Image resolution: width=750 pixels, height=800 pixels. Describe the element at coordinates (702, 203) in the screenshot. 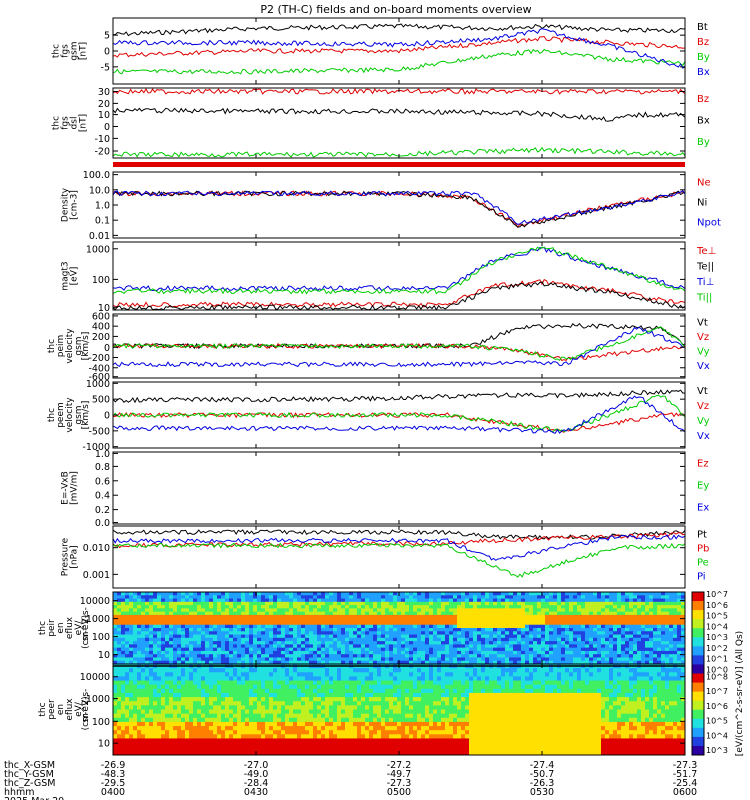

I see `legend-entry: Ni` at that location.